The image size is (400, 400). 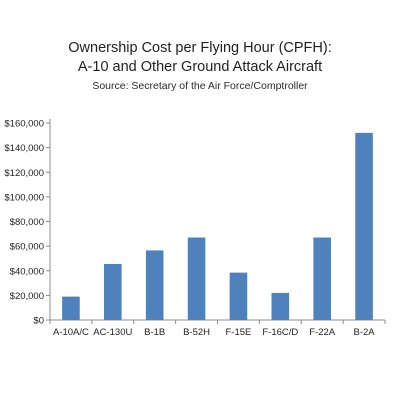 I want to click on bar-f-22a, so click(x=322, y=278).